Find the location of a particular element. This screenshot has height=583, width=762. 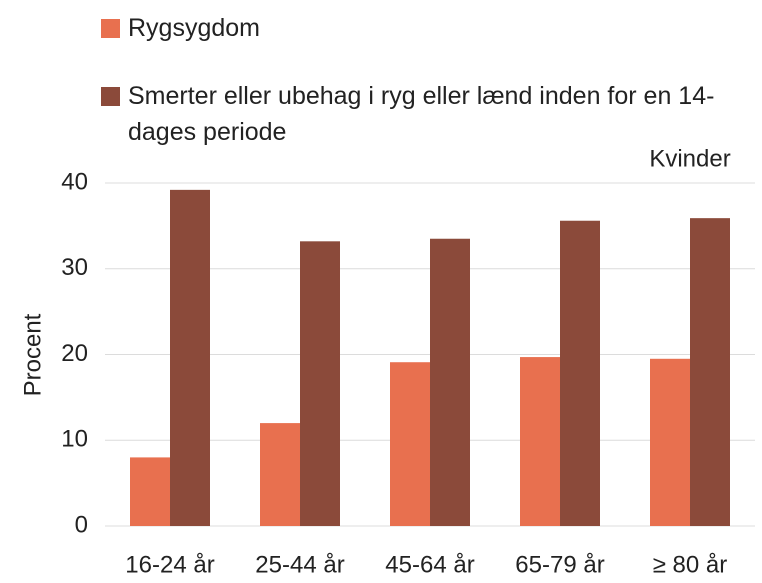

x-tick-label: 25-44 år is located at coordinates (299, 564).